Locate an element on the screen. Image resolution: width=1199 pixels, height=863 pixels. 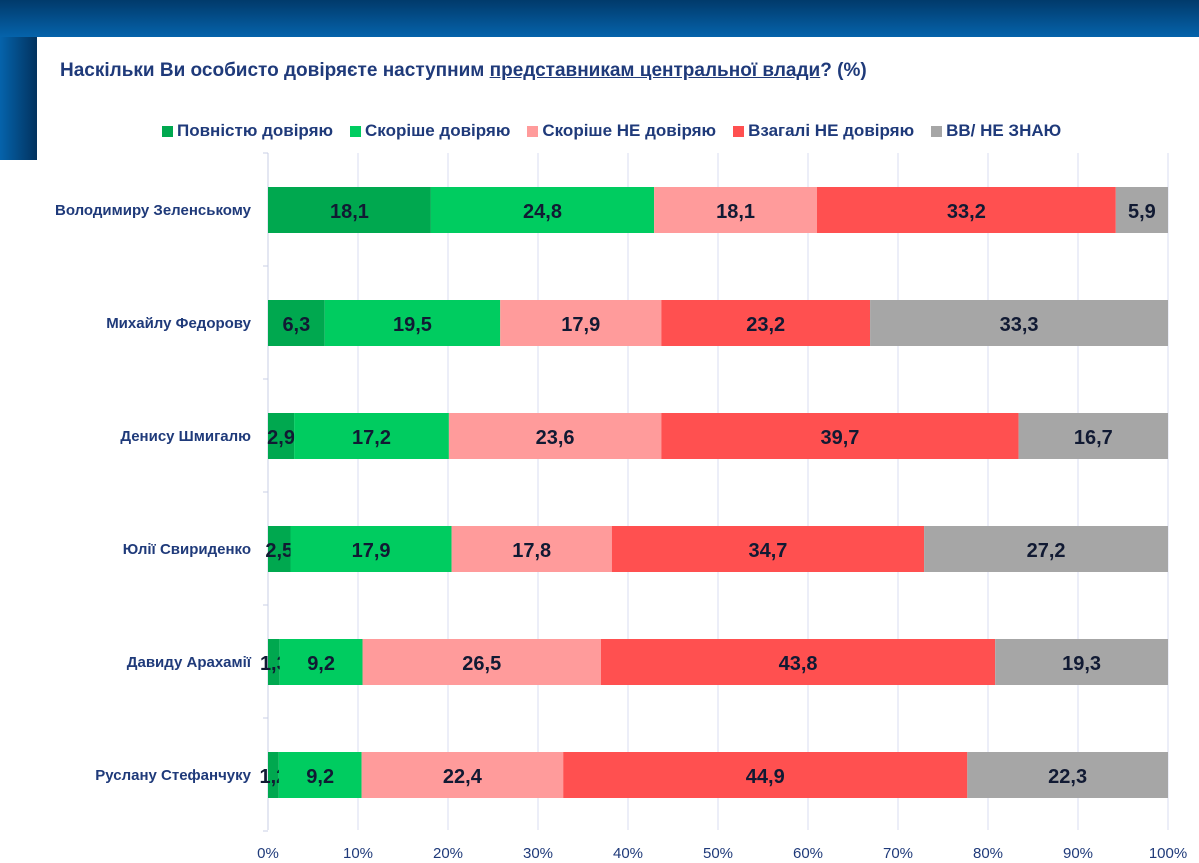
data-label: 33,2 is located at coordinates (966, 212).